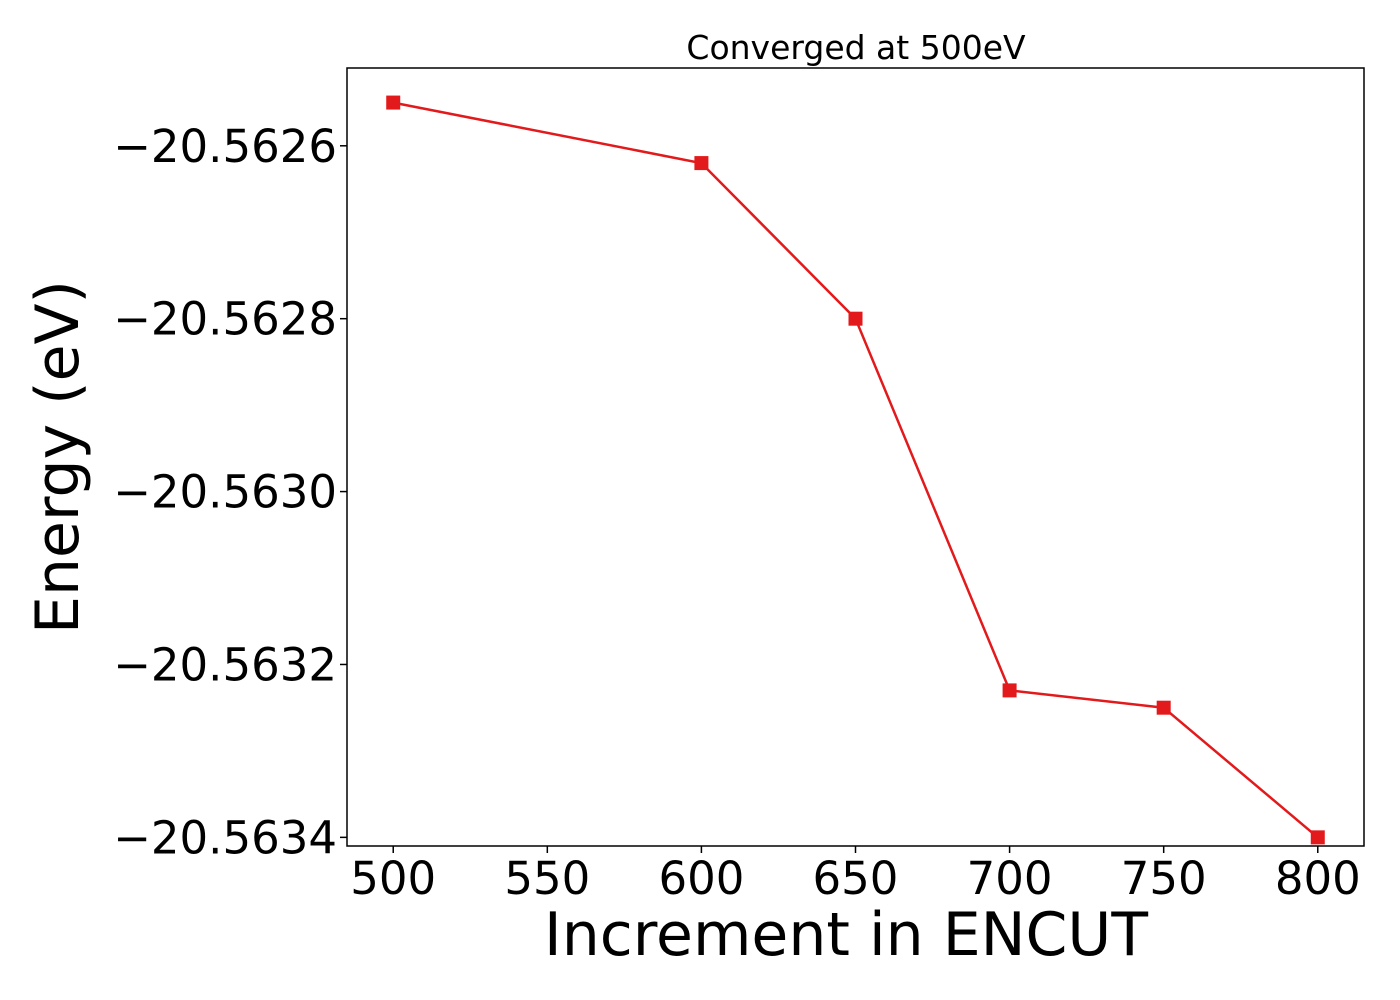 This screenshot has height=1000, width=1400. I want to click on y-tick-label: −20.5632, so click(225, 664).